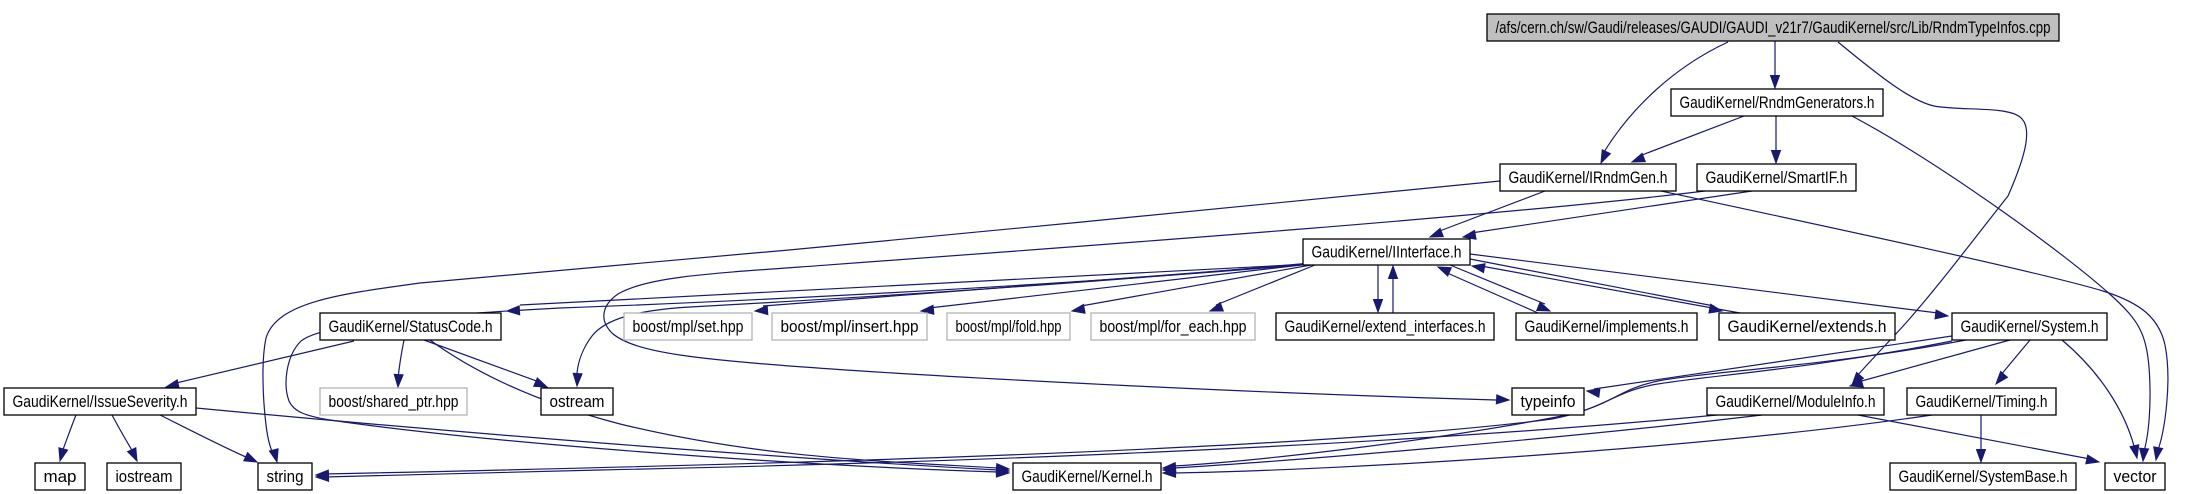 This screenshot has height=494, width=2185. Describe the element at coordinates (1983, 477) in the screenshot. I see `svg-text: GaudiKernel/SystemBase.h` at that location.